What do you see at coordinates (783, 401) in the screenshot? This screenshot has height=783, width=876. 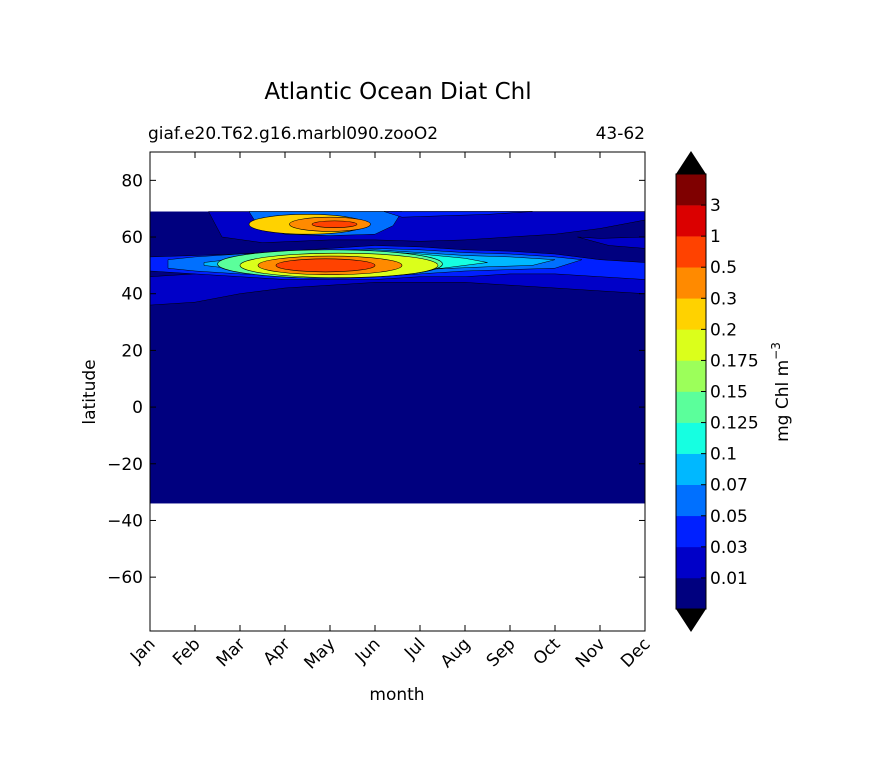 I see `colorbar-label-unit: mg Chl m` at bounding box center [783, 401].